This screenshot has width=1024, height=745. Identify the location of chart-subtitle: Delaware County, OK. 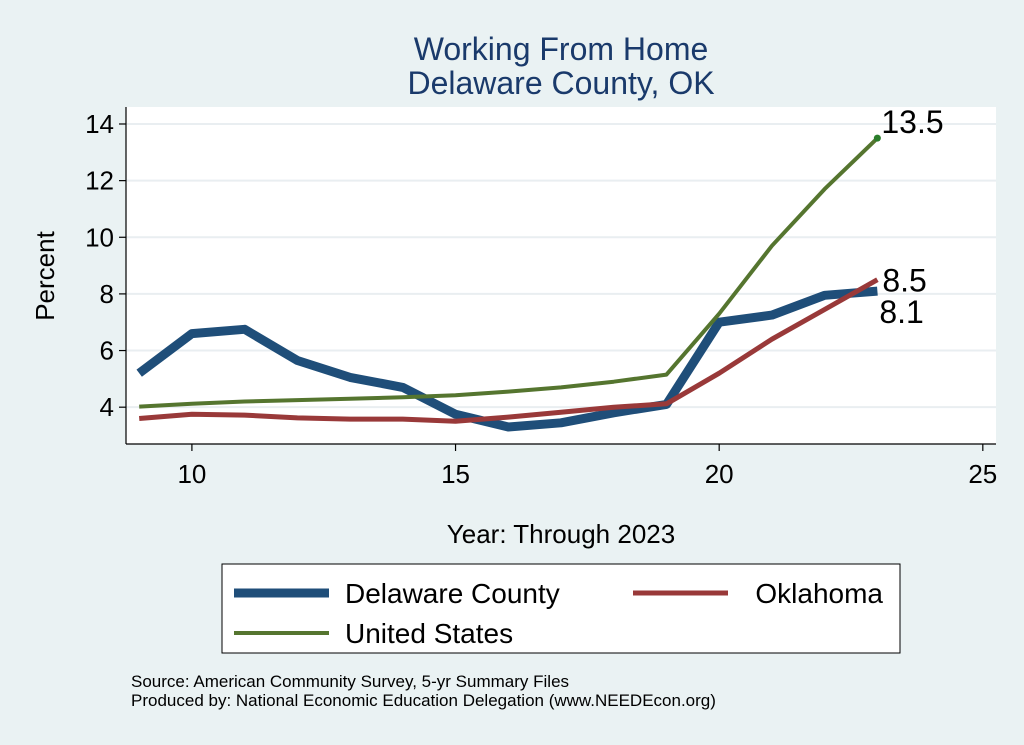
(560, 83).